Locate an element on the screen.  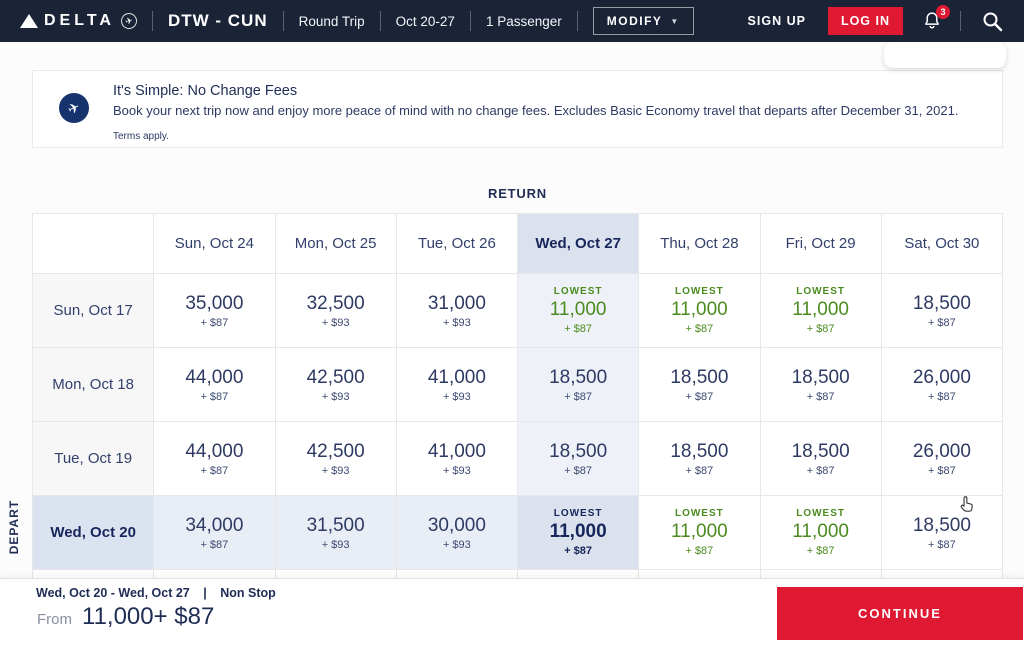
delta-logo: DELTA ✈ is located at coordinates (79, 21).